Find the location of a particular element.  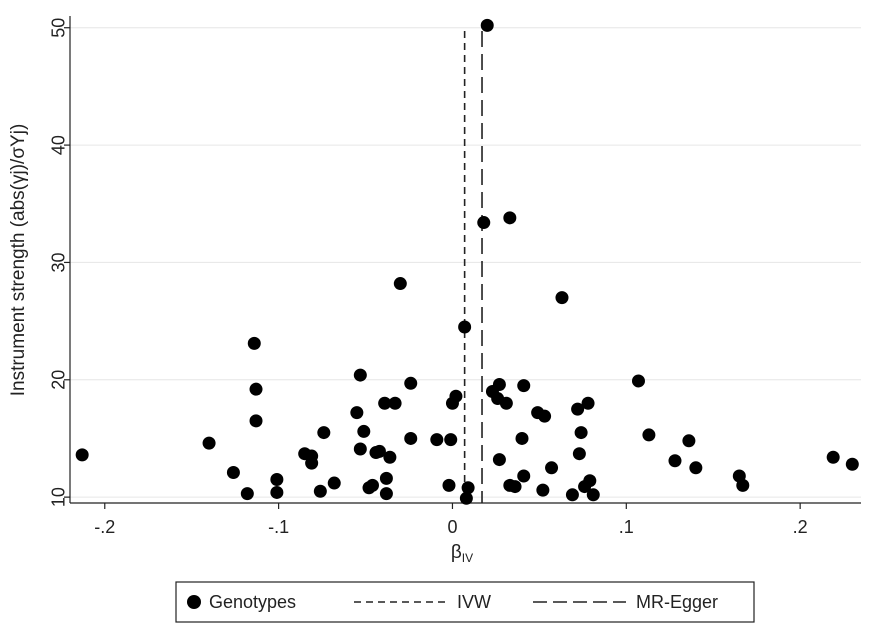

y-tick-label: 30 is located at coordinates (59, 262).